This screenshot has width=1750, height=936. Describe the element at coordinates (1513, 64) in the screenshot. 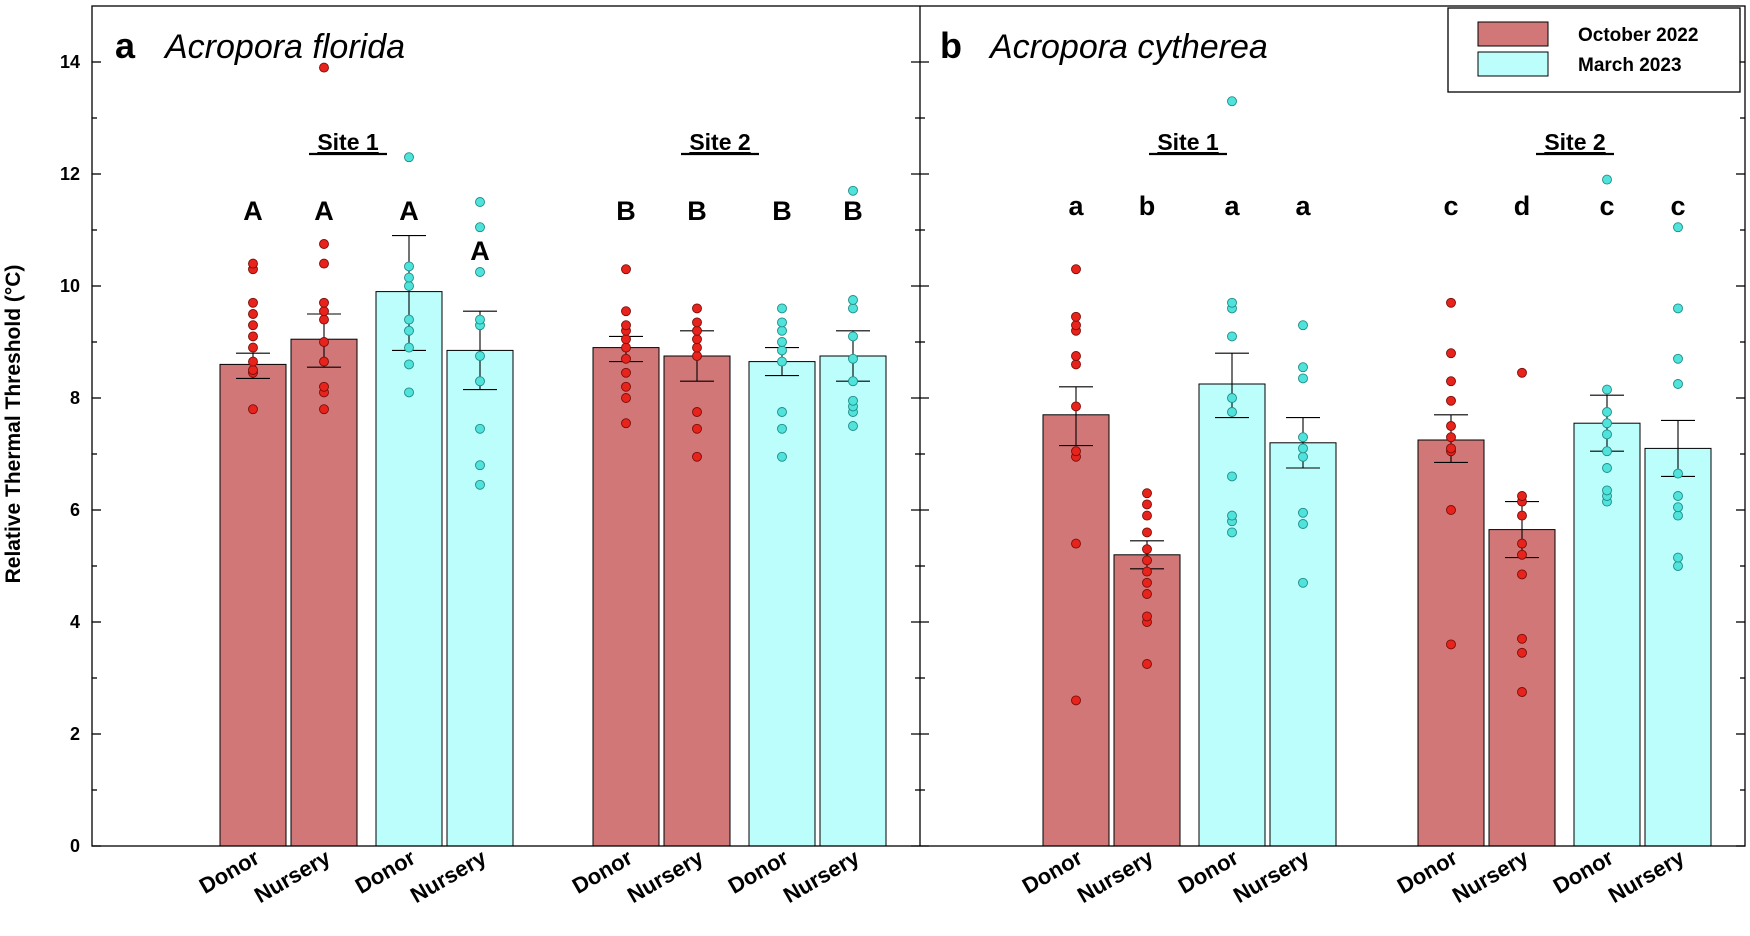

I see `legend-swatch-march` at that location.